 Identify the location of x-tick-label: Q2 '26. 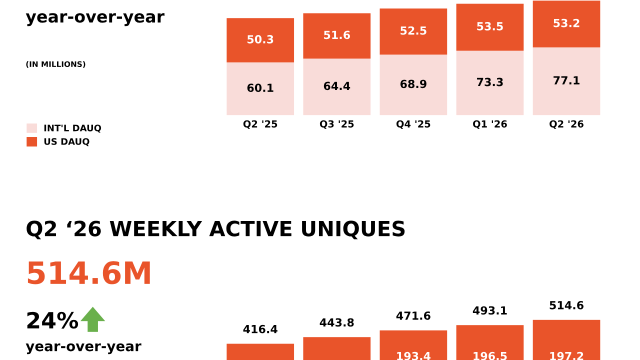
(567, 124).